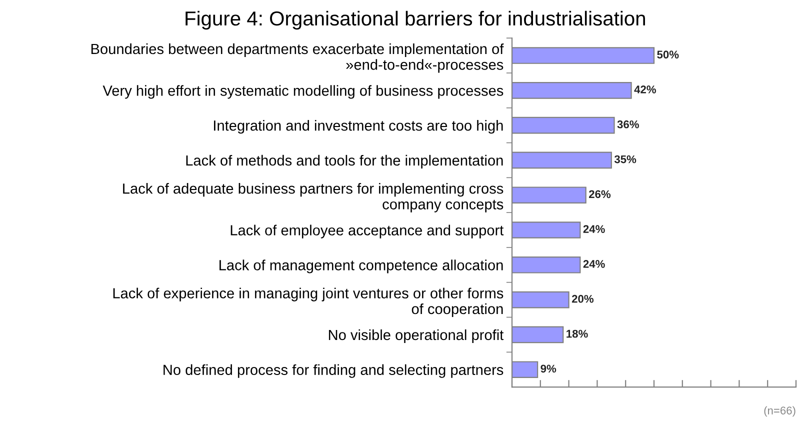 Image resolution: width=800 pixels, height=423 pixels. Describe the element at coordinates (367, 231) in the screenshot. I see `y-tick-label: Lack of employee acceptance and support` at that location.